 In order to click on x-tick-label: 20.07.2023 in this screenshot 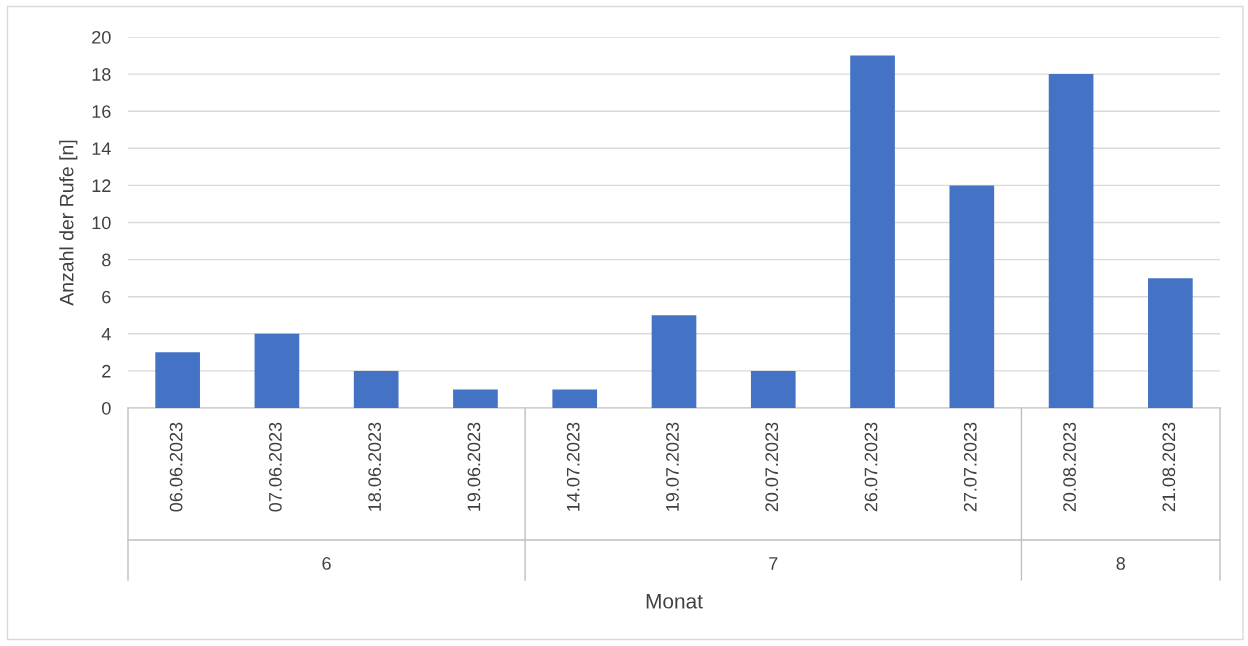, I will do `click(772, 467)`.